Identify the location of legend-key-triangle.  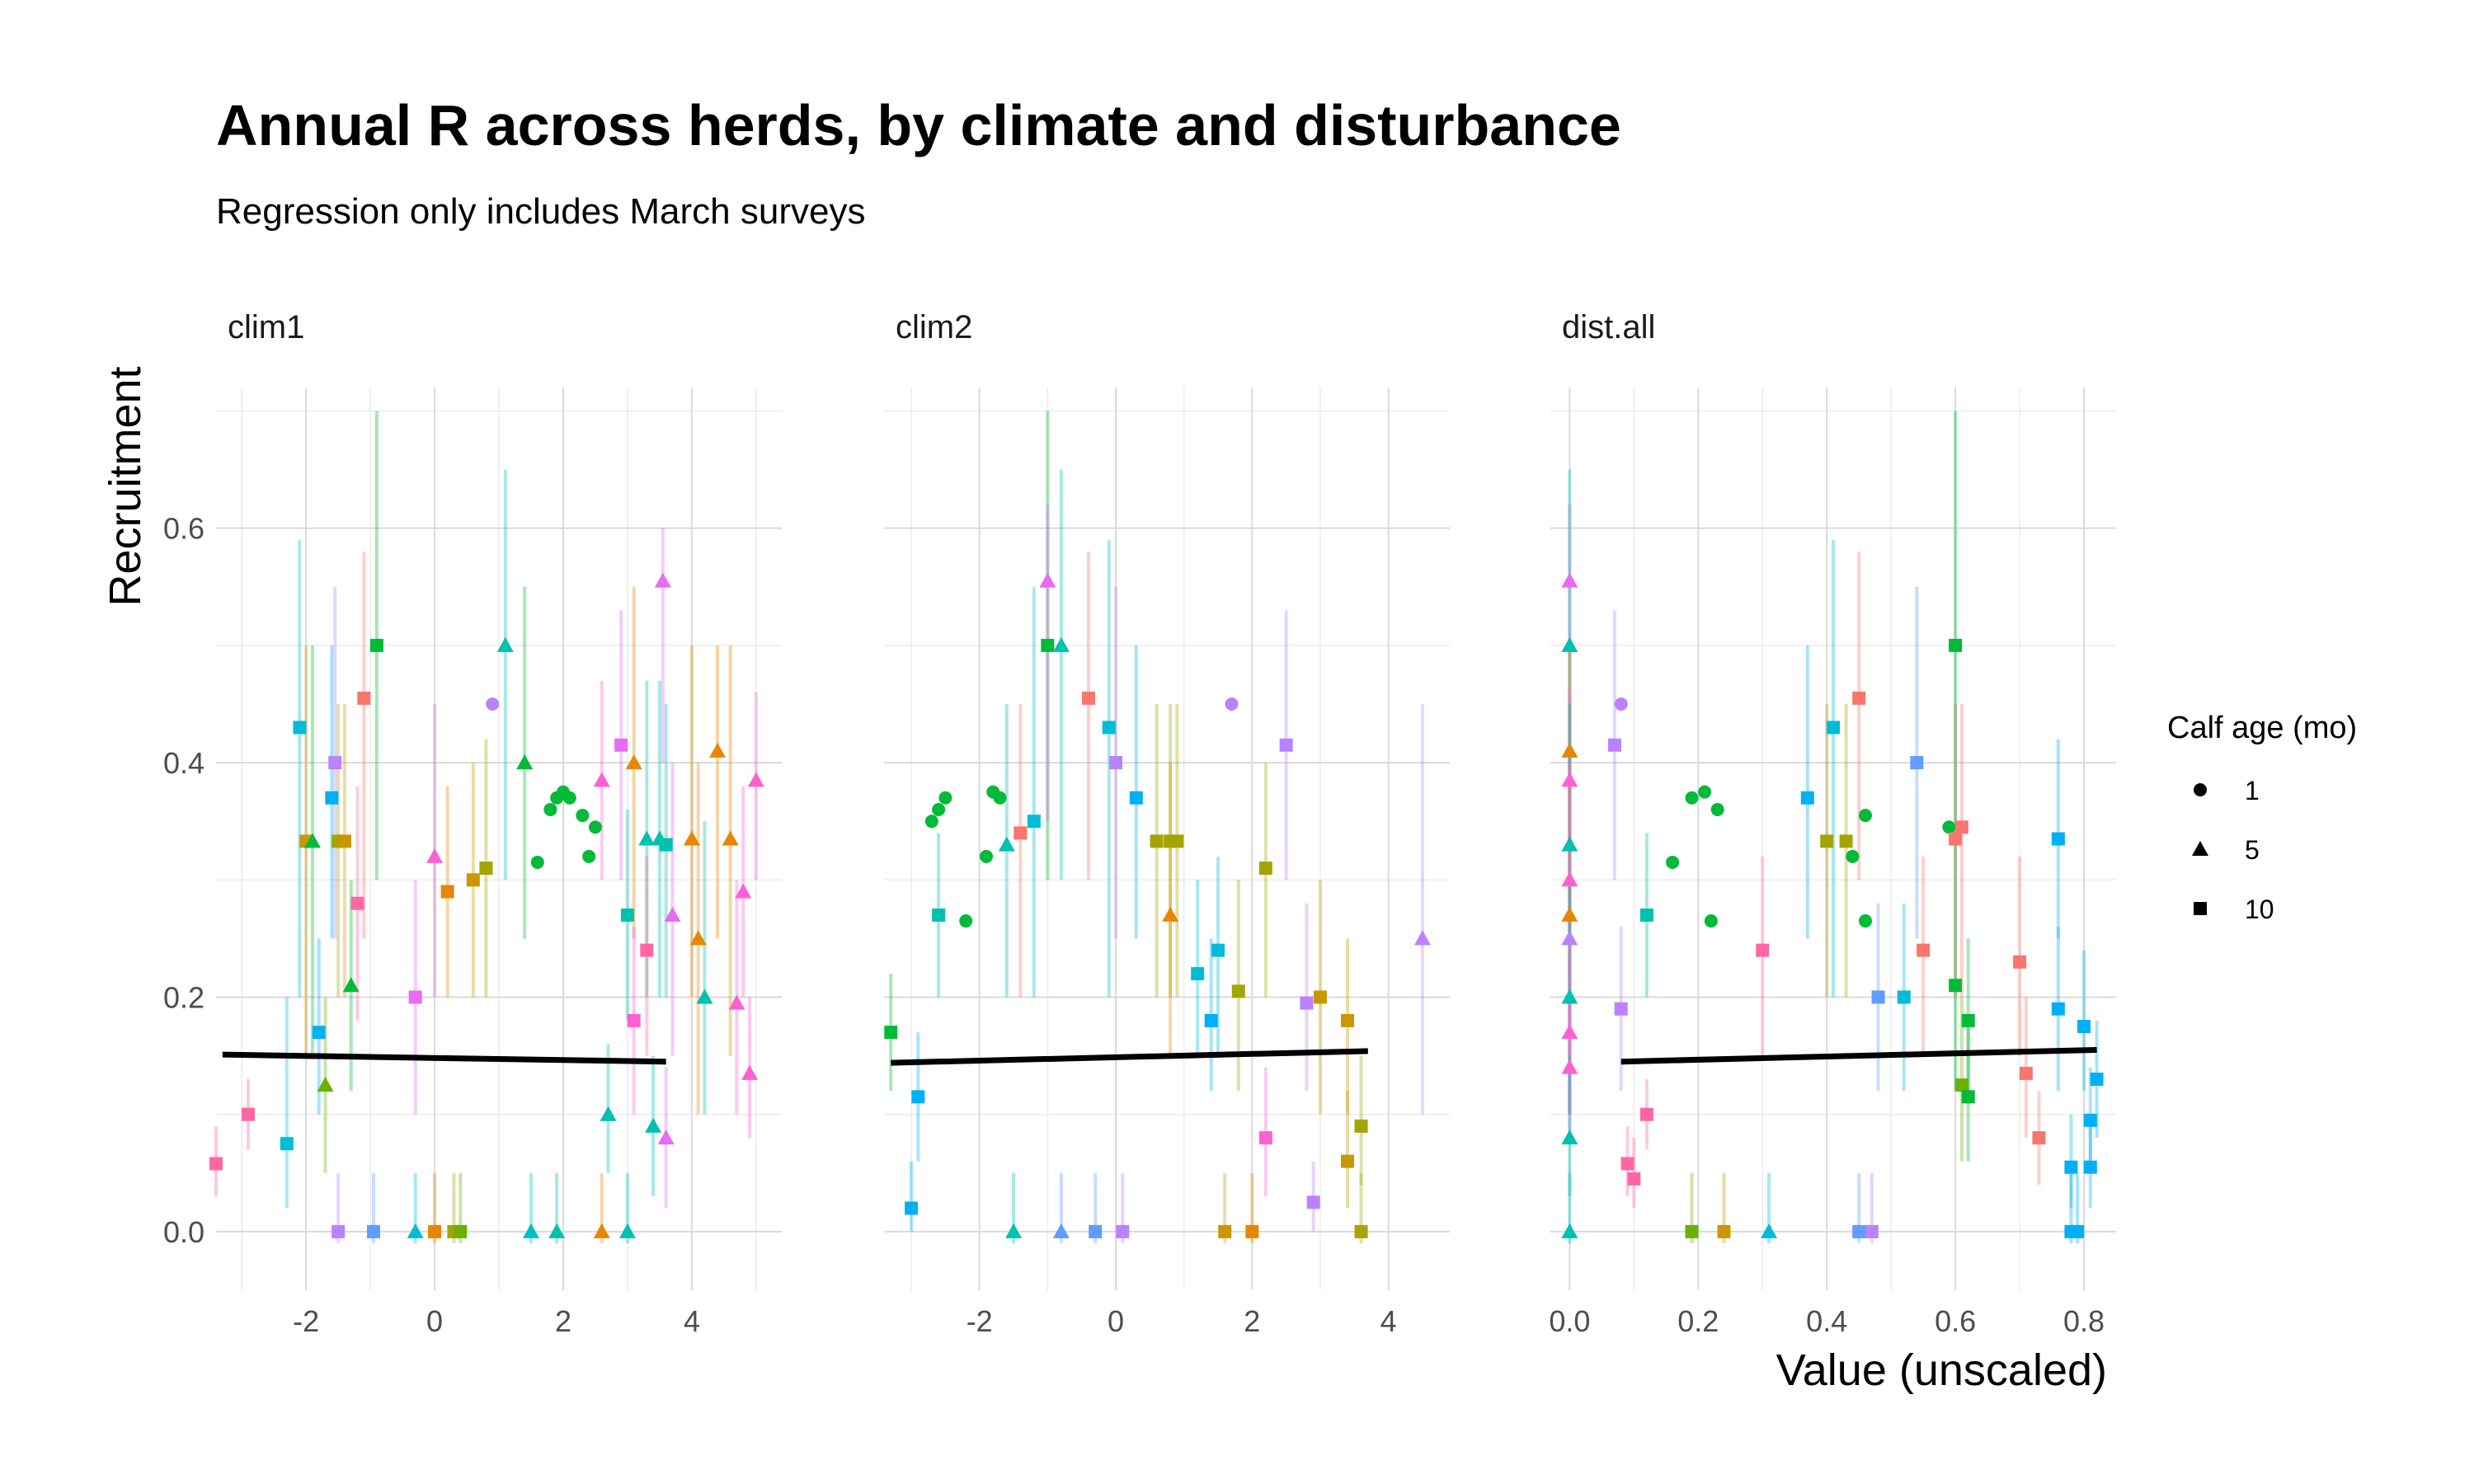
(2200, 848).